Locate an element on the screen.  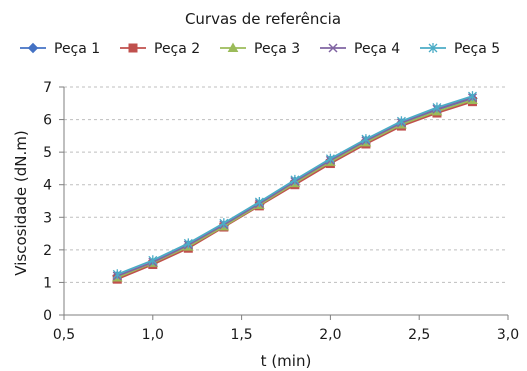
y-tick-label: 0 is located at coordinates (47, 316).